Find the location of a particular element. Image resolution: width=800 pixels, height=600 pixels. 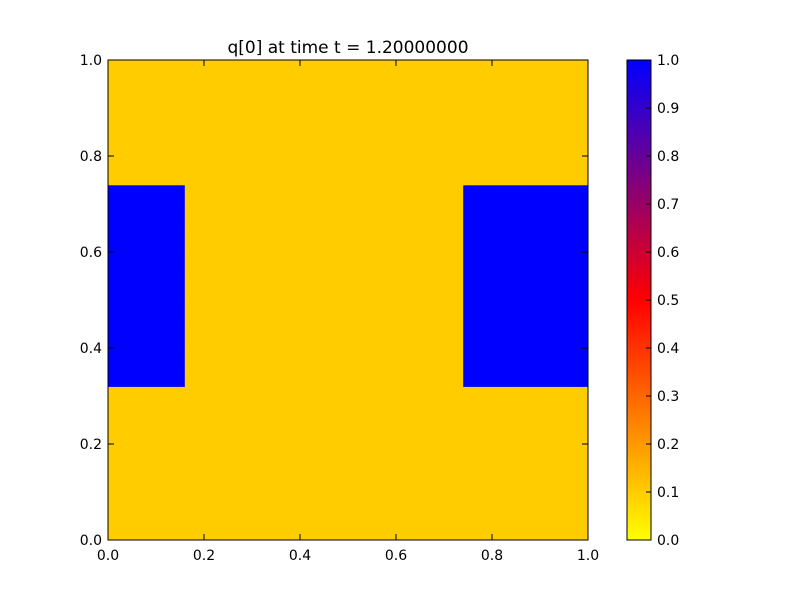

y-tick-label: 0.2 is located at coordinates (91, 445).